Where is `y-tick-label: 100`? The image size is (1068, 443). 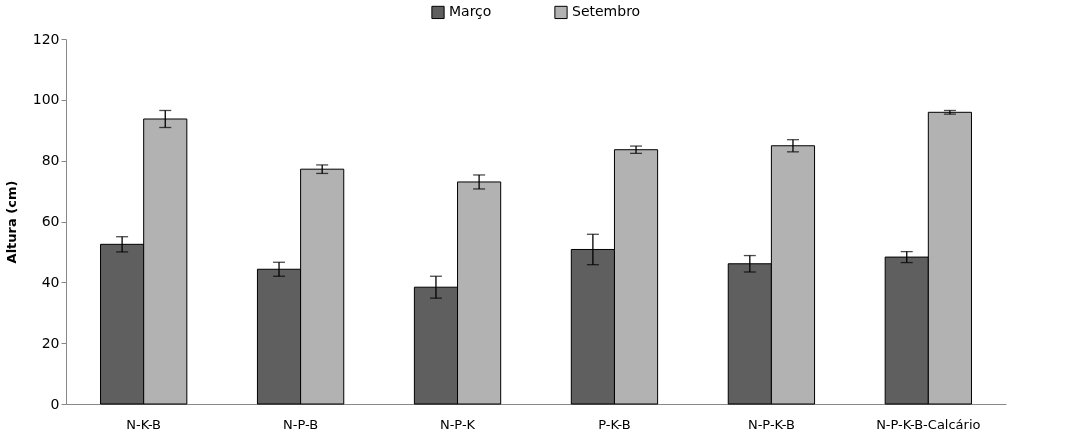 y-tick-label: 100 is located at coordinates (46, 99).